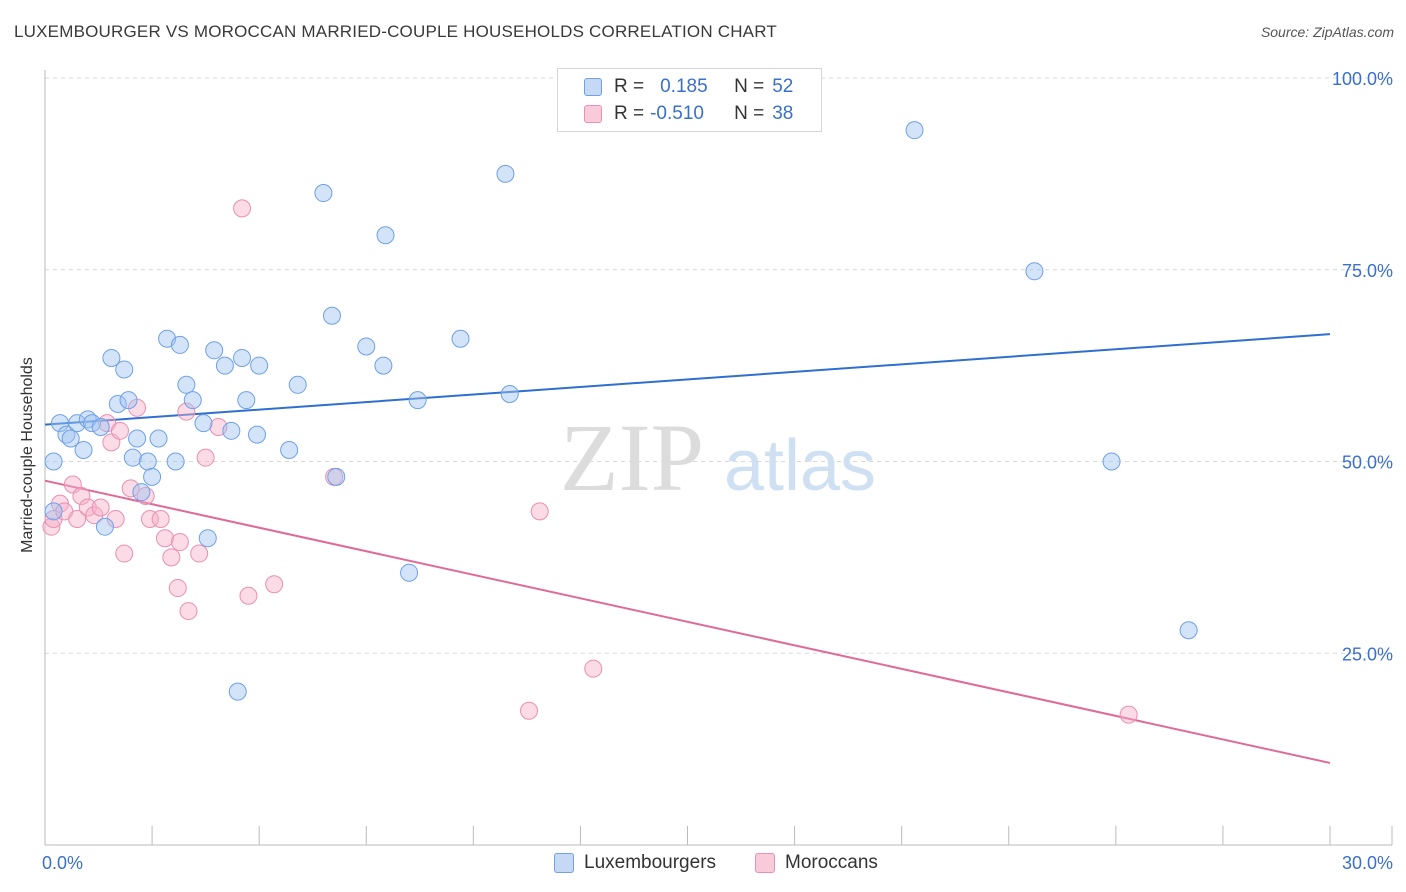 The image size is (1406, 892). I want to click on legend-r-value: -0.510, so click(677, 113).